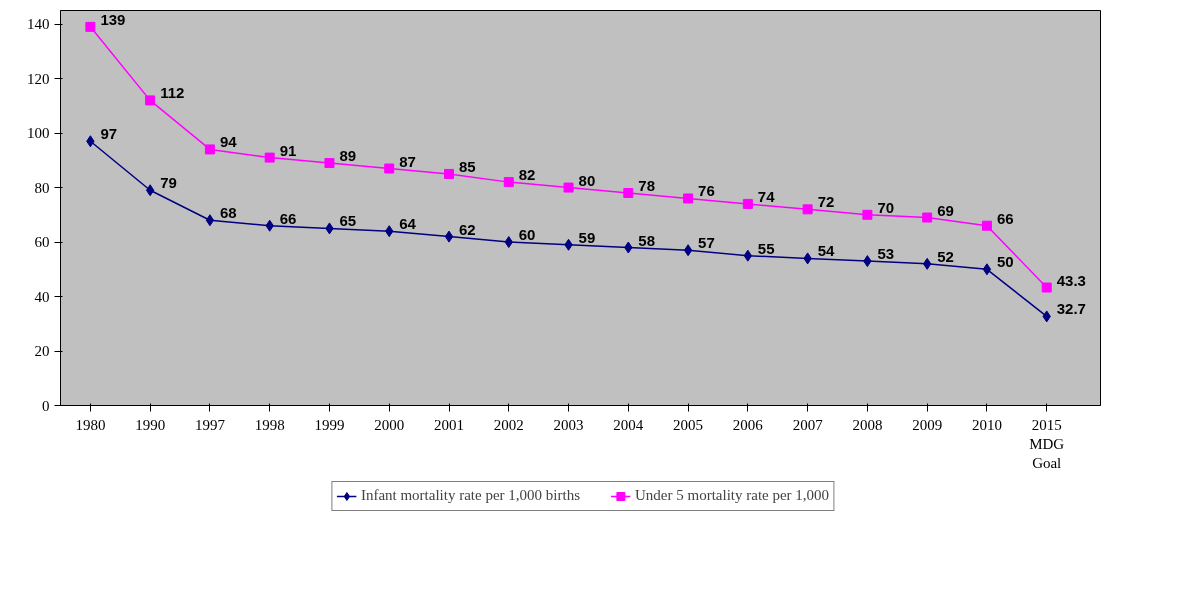 The width and height of the screenshot is (1185, 607). I want to click on x-tick-label: 2001, so click(449, 424).